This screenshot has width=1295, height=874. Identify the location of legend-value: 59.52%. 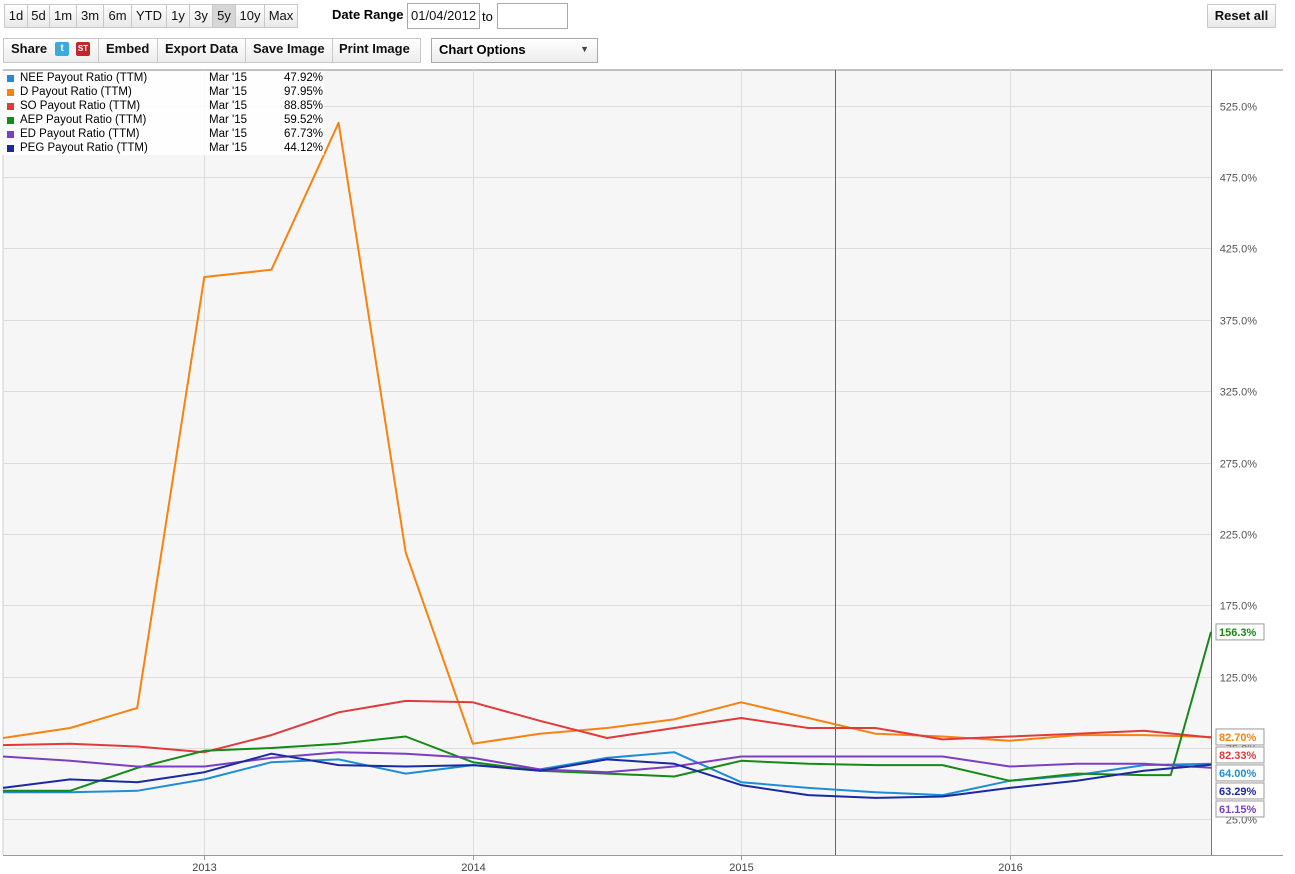
(304, 120).